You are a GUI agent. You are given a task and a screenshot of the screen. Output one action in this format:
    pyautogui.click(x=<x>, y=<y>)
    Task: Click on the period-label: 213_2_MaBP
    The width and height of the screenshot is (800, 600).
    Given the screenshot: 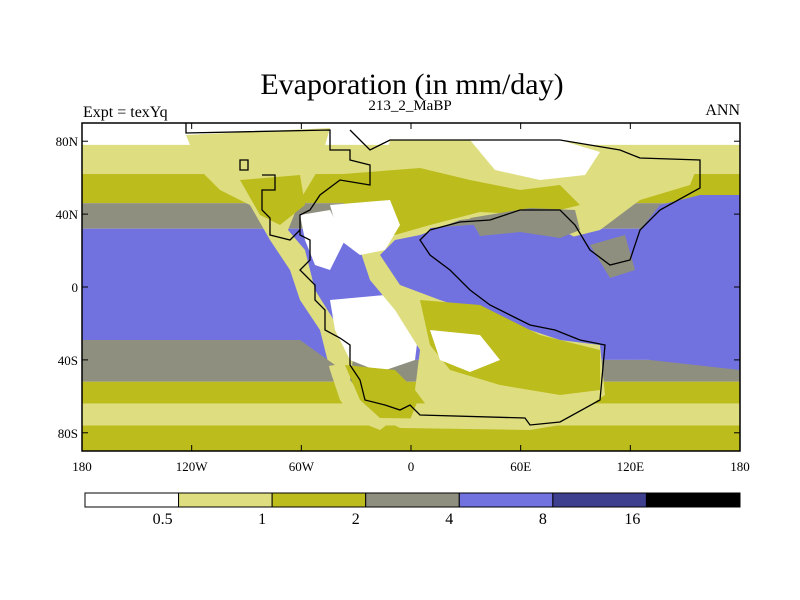 What is the action you would take?
    pyautogui.click(x=409, y=106)
    